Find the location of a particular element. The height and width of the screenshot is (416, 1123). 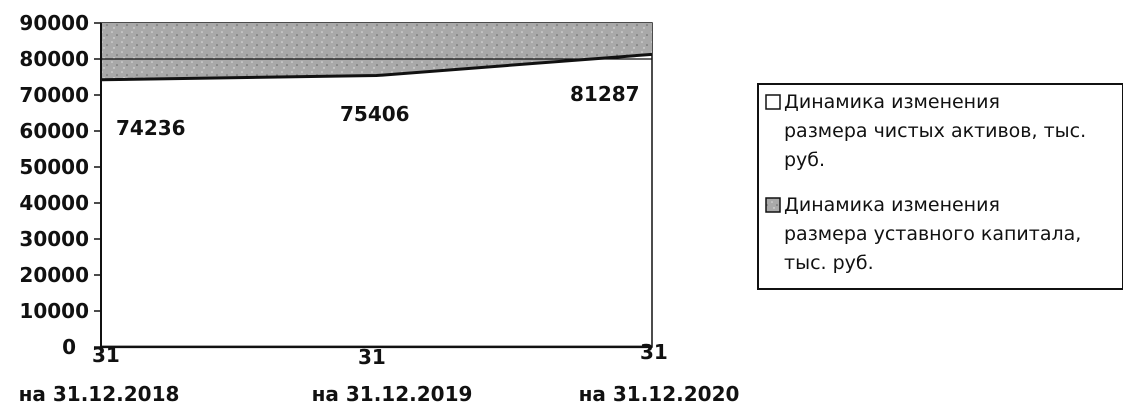

y-tick-label: 0 is located at coordinates (69, 347).